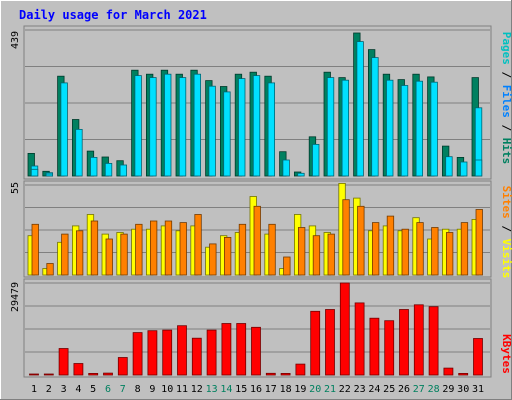 The width and height of the screenshot is (512, 400). What do you see at coordinates (152, 389) in the screenshot?
I see `x-tick-label: 9` at bounding box center [152, 389].